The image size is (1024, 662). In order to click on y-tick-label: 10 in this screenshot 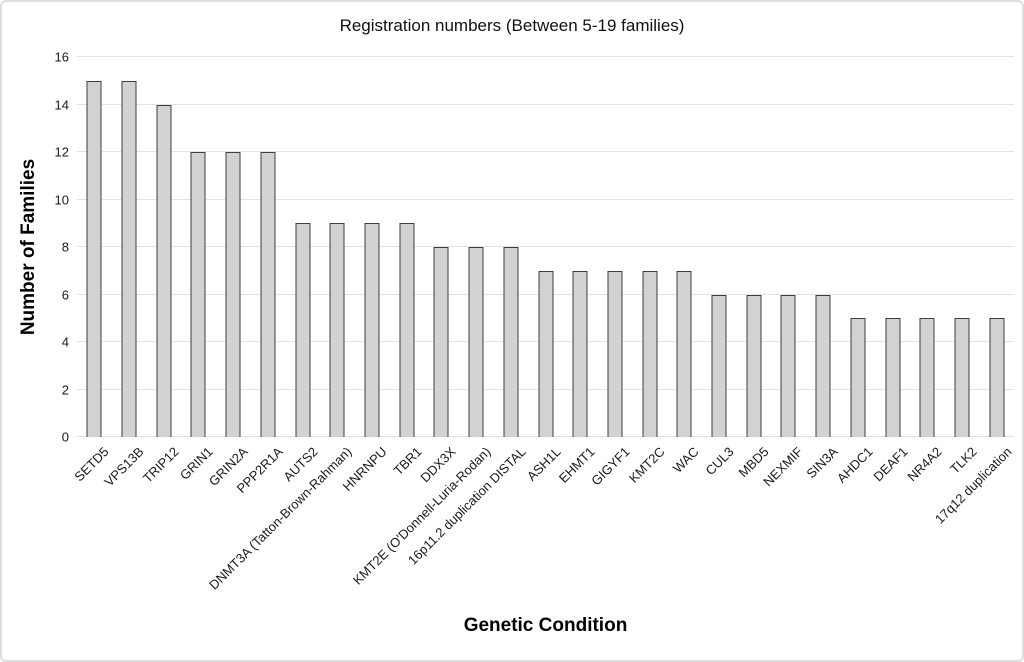, I will do `click(61, 199)`.